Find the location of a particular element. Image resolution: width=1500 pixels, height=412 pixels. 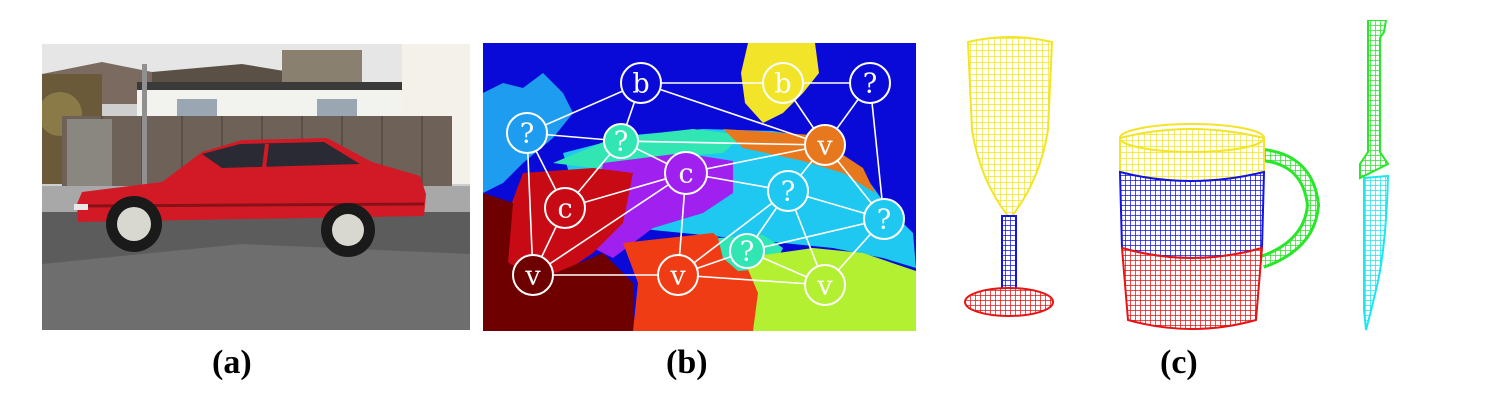

graph-node-q5: ? is located at coordinates (884, 219).